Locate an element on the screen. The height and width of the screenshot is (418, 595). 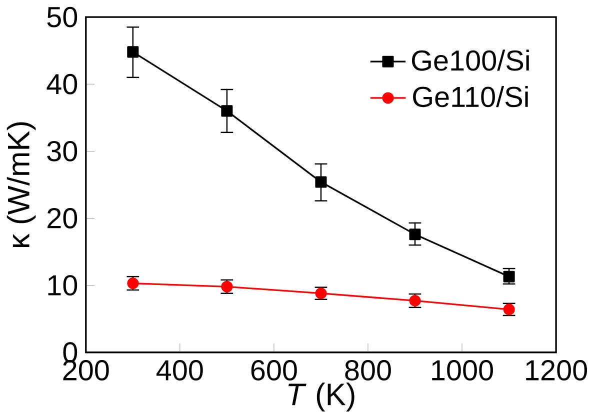
y-axis-title: κ (W/mK) is located at coordinates (21, 184).